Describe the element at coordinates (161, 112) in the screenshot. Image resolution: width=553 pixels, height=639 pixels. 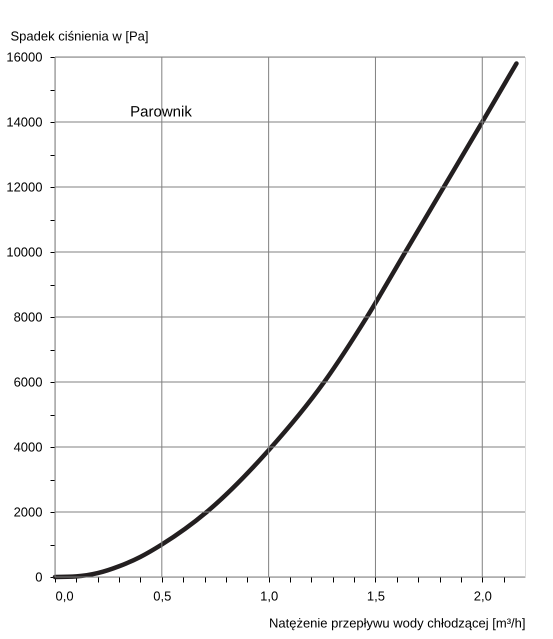
I see `annotation: Parownik` at that location.